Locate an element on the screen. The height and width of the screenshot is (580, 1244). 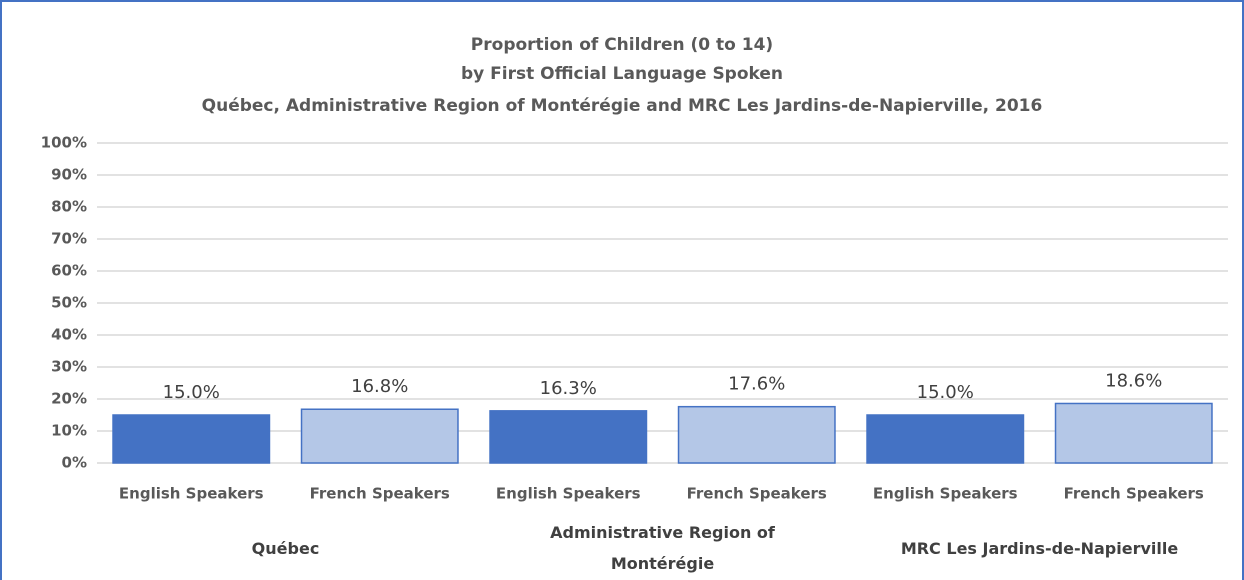
y-tick-label: 60% is located at coordinates (69, 271).